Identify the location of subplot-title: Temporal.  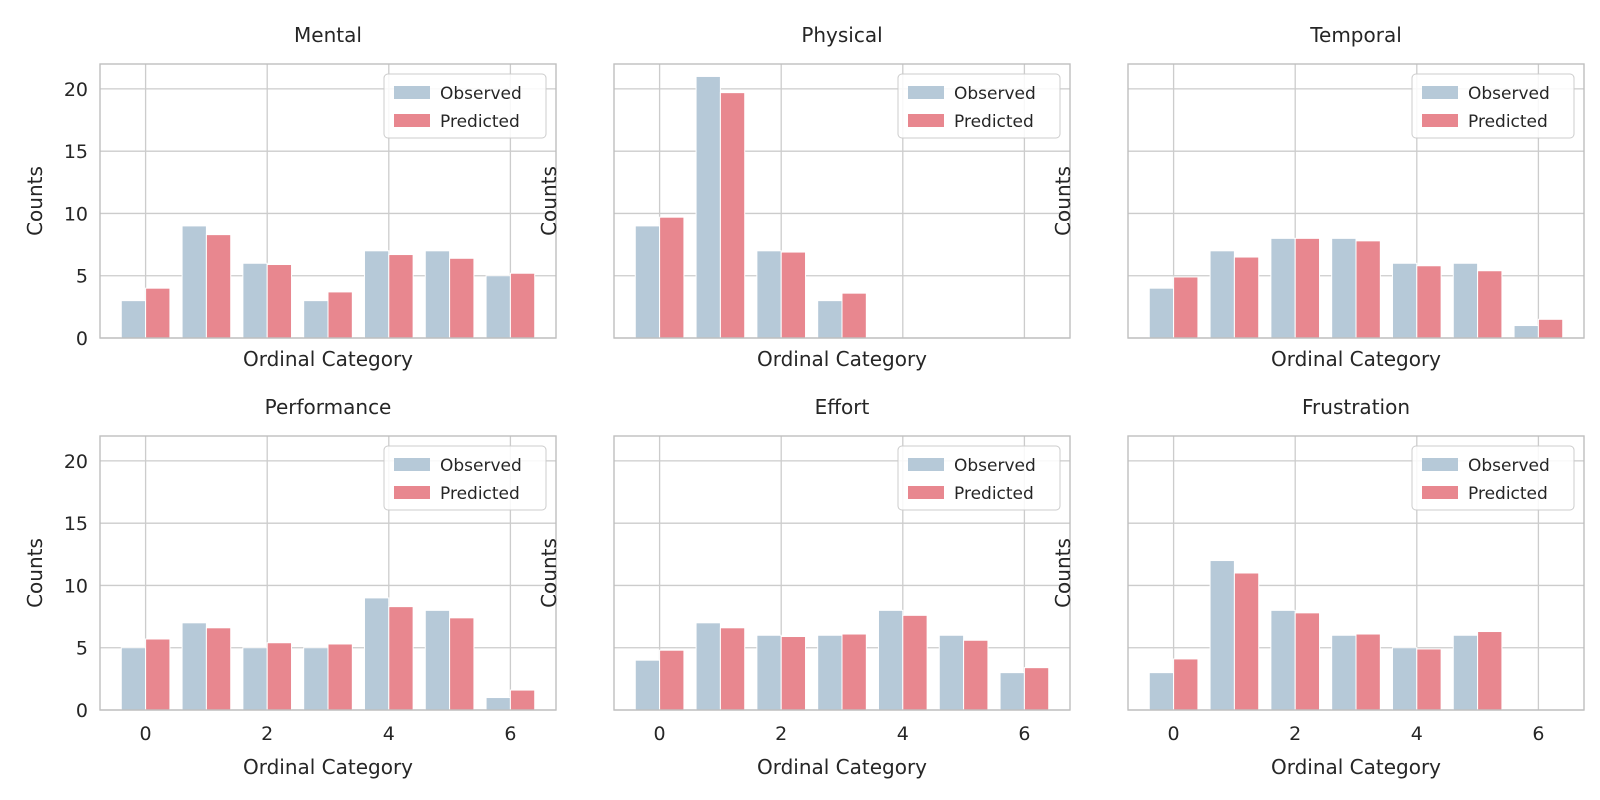
(1355, 35).